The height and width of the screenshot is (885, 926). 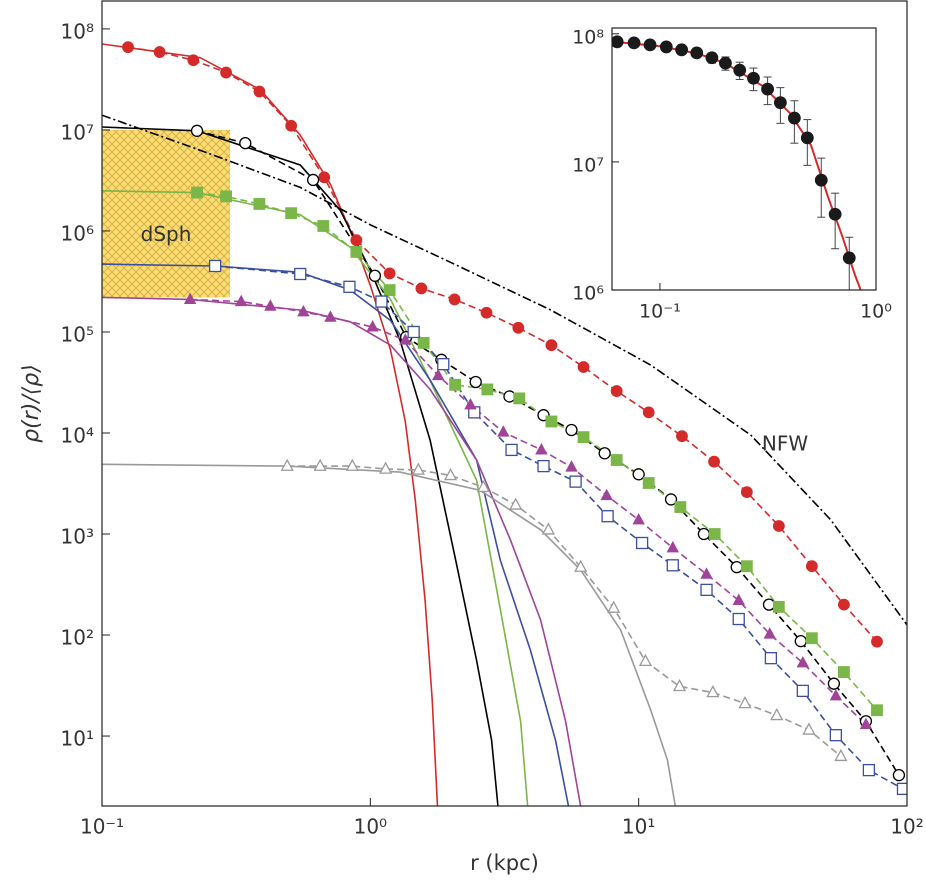 What do you see at coordinates (504, 863) in the screenshot?
I see `x-axis-label: r (kpc)` at bounding box center [504, 863].